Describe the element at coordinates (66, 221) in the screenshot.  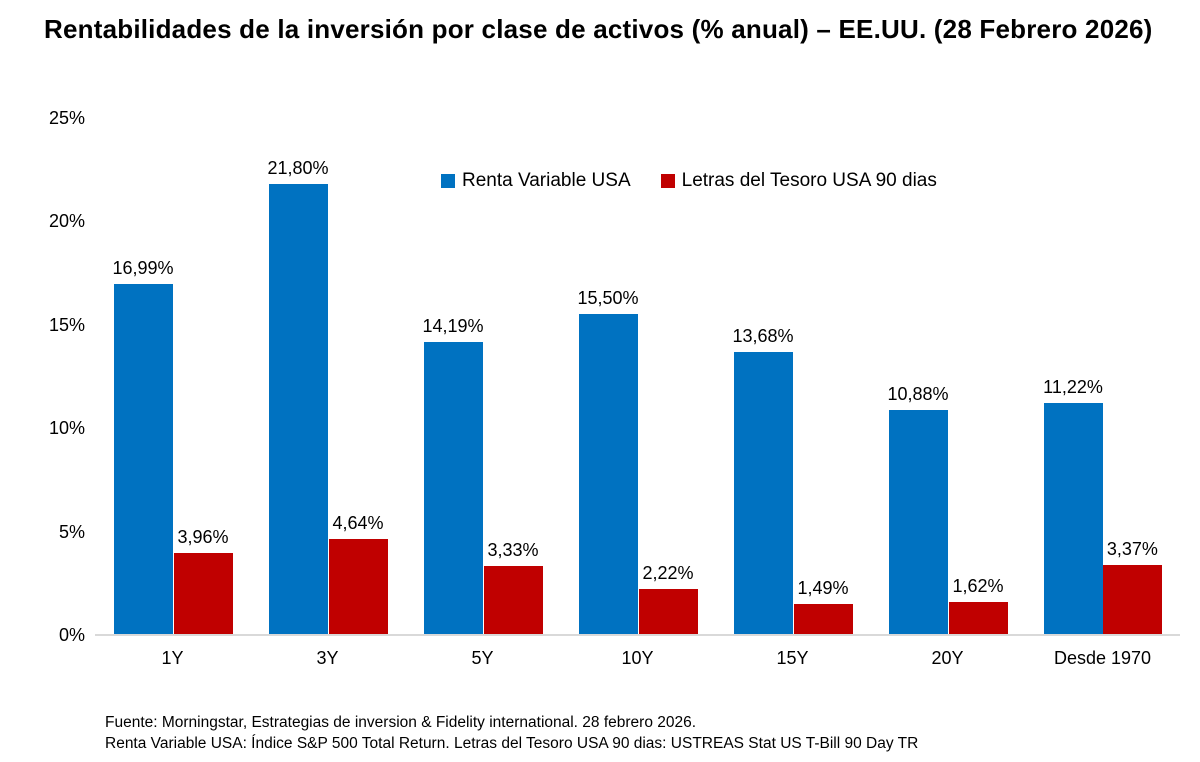
I see `y-tick-label: 20%` at that location.